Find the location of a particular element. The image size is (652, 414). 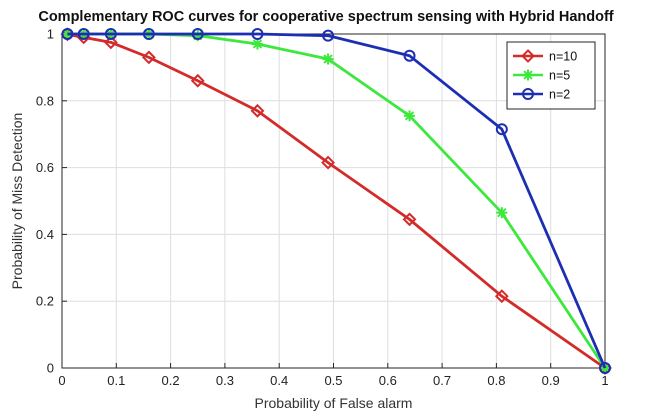

y-tick-label: 0 is located at coordinates (50, 368).